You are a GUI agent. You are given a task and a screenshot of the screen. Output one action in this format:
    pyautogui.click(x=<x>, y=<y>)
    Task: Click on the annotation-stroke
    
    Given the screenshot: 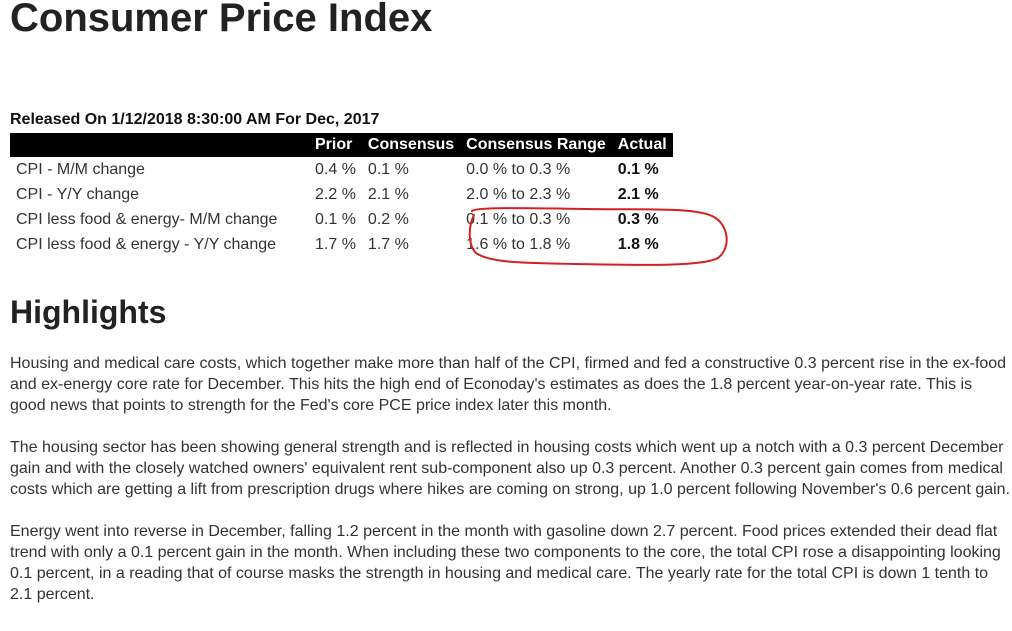 What is the action you would take?
    pyautogui.click(x=598, y=236)
    